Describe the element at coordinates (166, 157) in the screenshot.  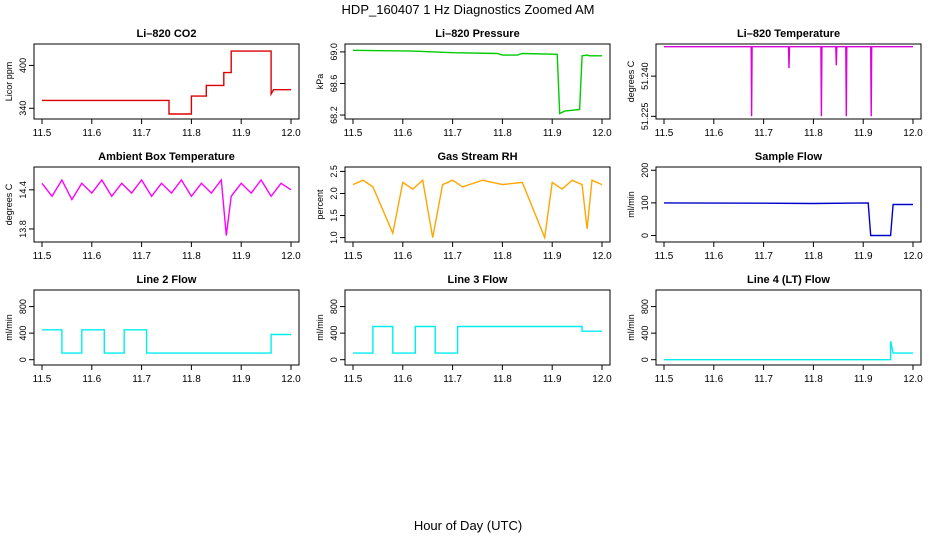
I see `panel-title: Ambient Box Temperature` at that location.